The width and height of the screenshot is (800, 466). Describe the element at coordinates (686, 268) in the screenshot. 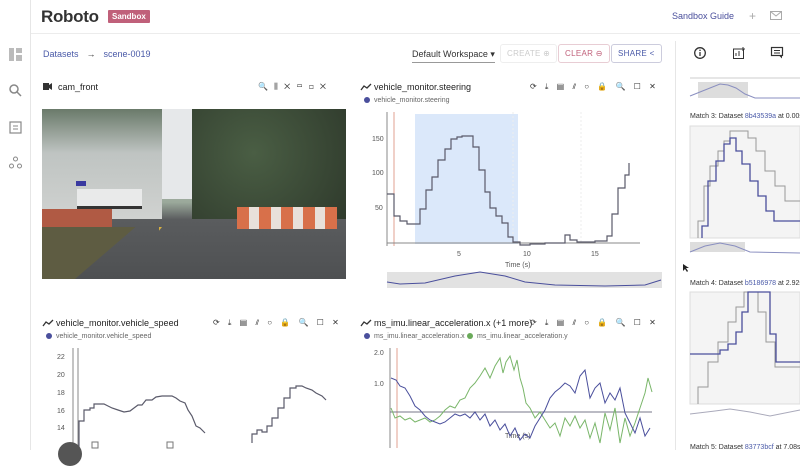

I see `cursor-icon` at that location.